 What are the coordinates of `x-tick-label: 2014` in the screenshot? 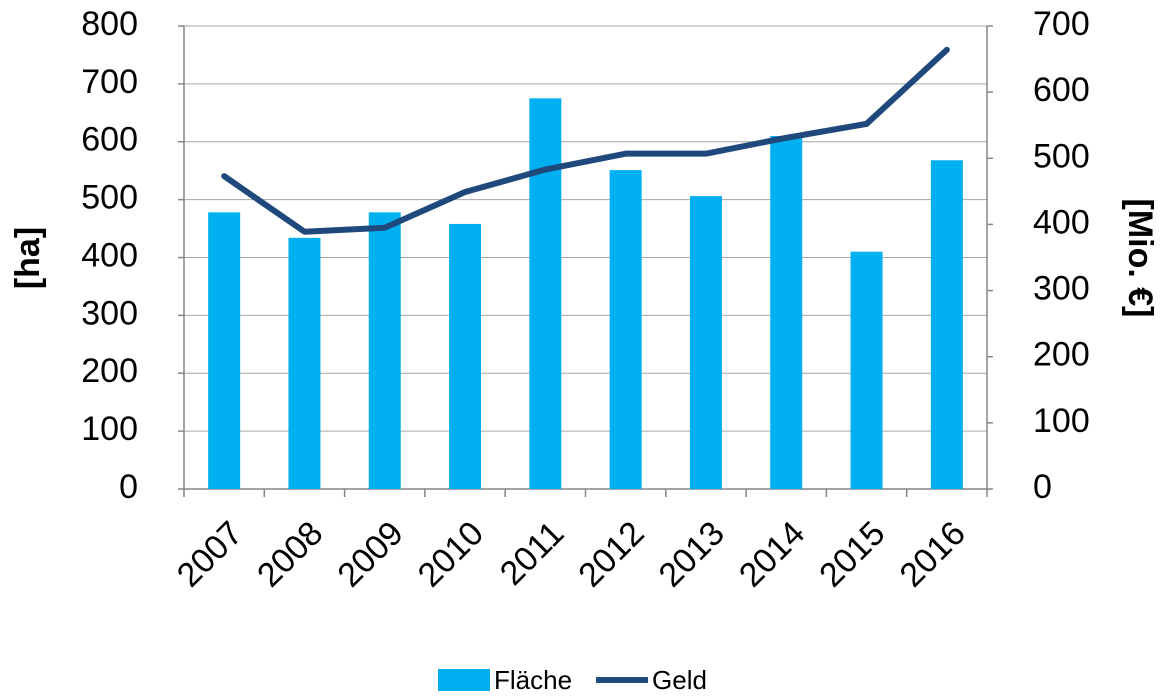 It's located at (772, 554).